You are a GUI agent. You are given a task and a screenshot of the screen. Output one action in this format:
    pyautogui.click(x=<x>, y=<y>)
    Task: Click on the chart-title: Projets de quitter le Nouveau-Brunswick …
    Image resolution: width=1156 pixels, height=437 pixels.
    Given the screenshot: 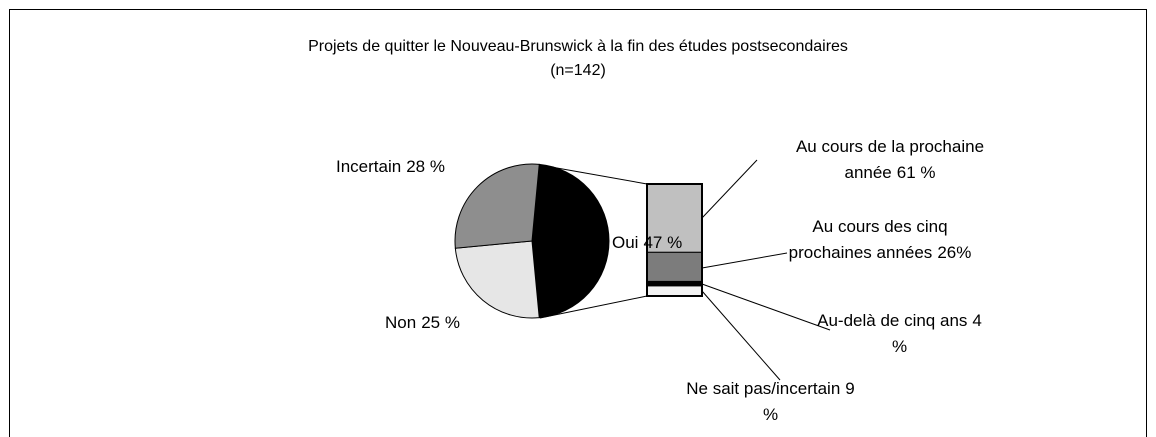 What is the action you would take?
    pyautogui.click(x=578, y=46)
    